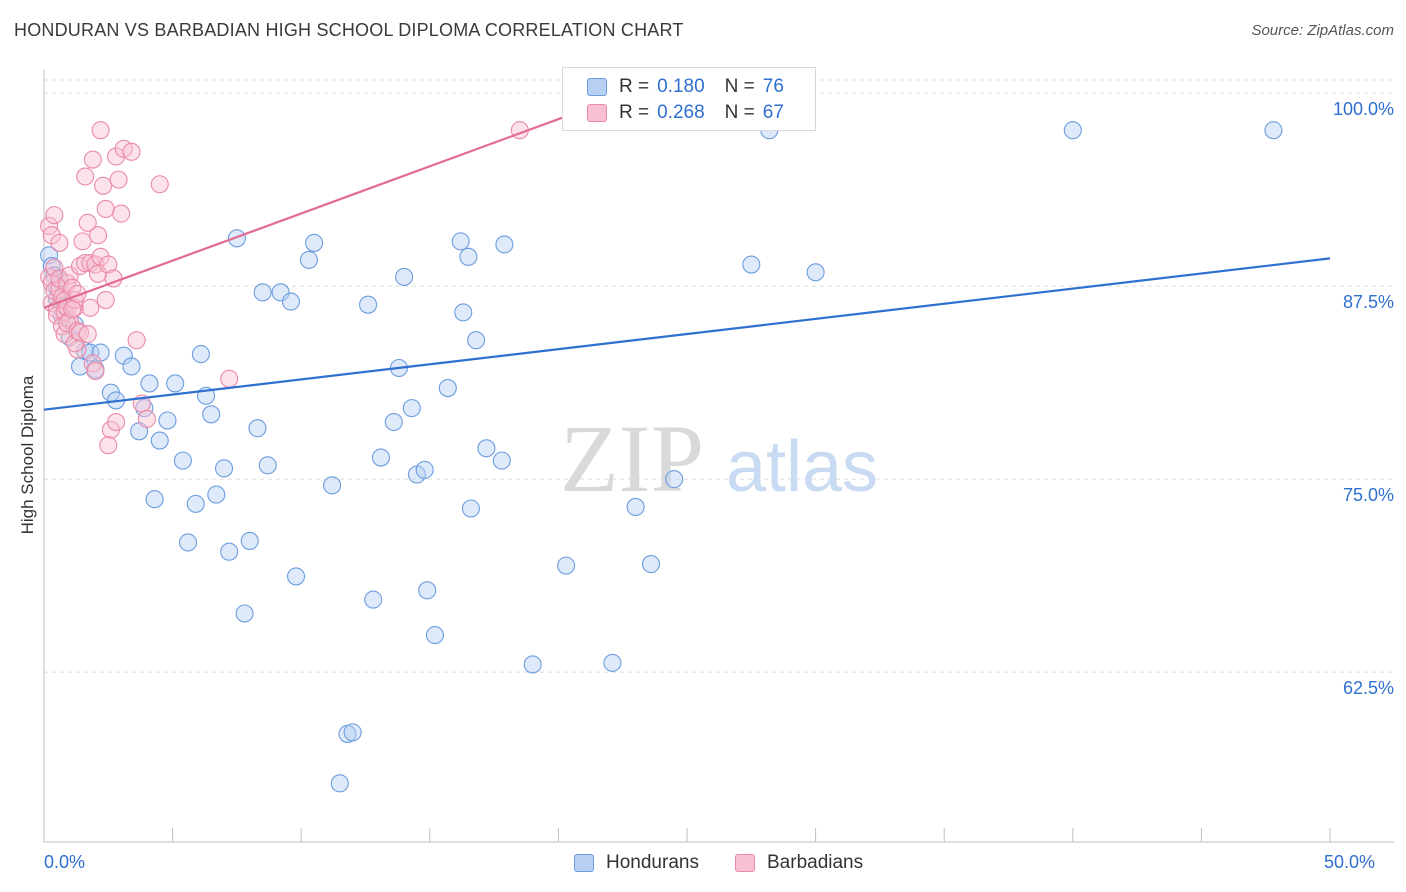 The width and height of the screenshot is (1406, 892). I want to click on legend-item-hondurans: Hondurans, so click(636, 863).